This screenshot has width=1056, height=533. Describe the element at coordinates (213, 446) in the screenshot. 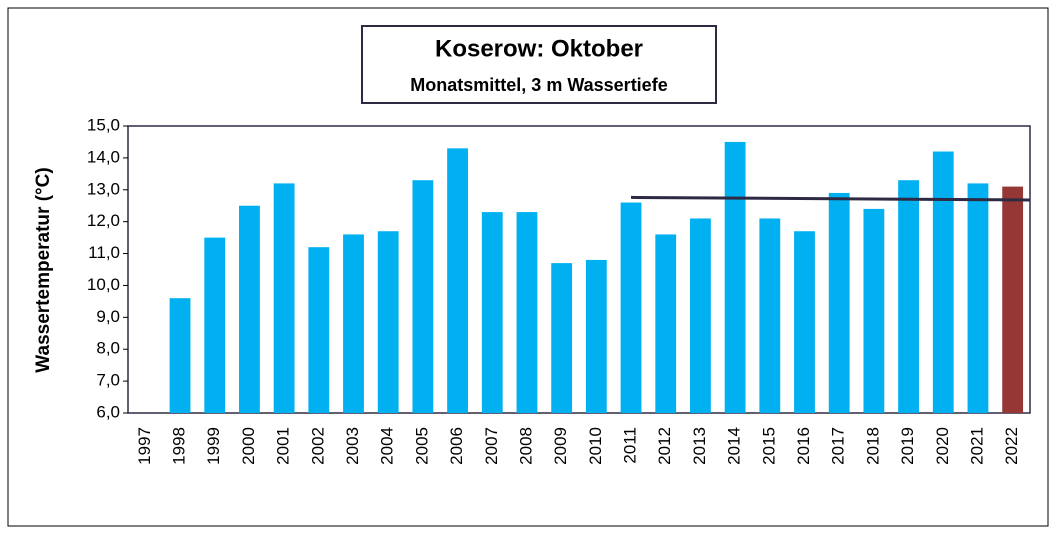

I see `x-tick-label: 1999` at that location.